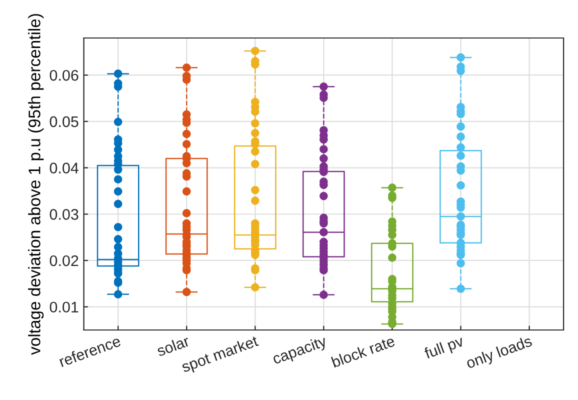 This screenshot has width=578, height=400. What do you see at coordinates (64, 168) in the screenshot?
I see `y-tick-label: 0.04` at bounding box center [64, 168].